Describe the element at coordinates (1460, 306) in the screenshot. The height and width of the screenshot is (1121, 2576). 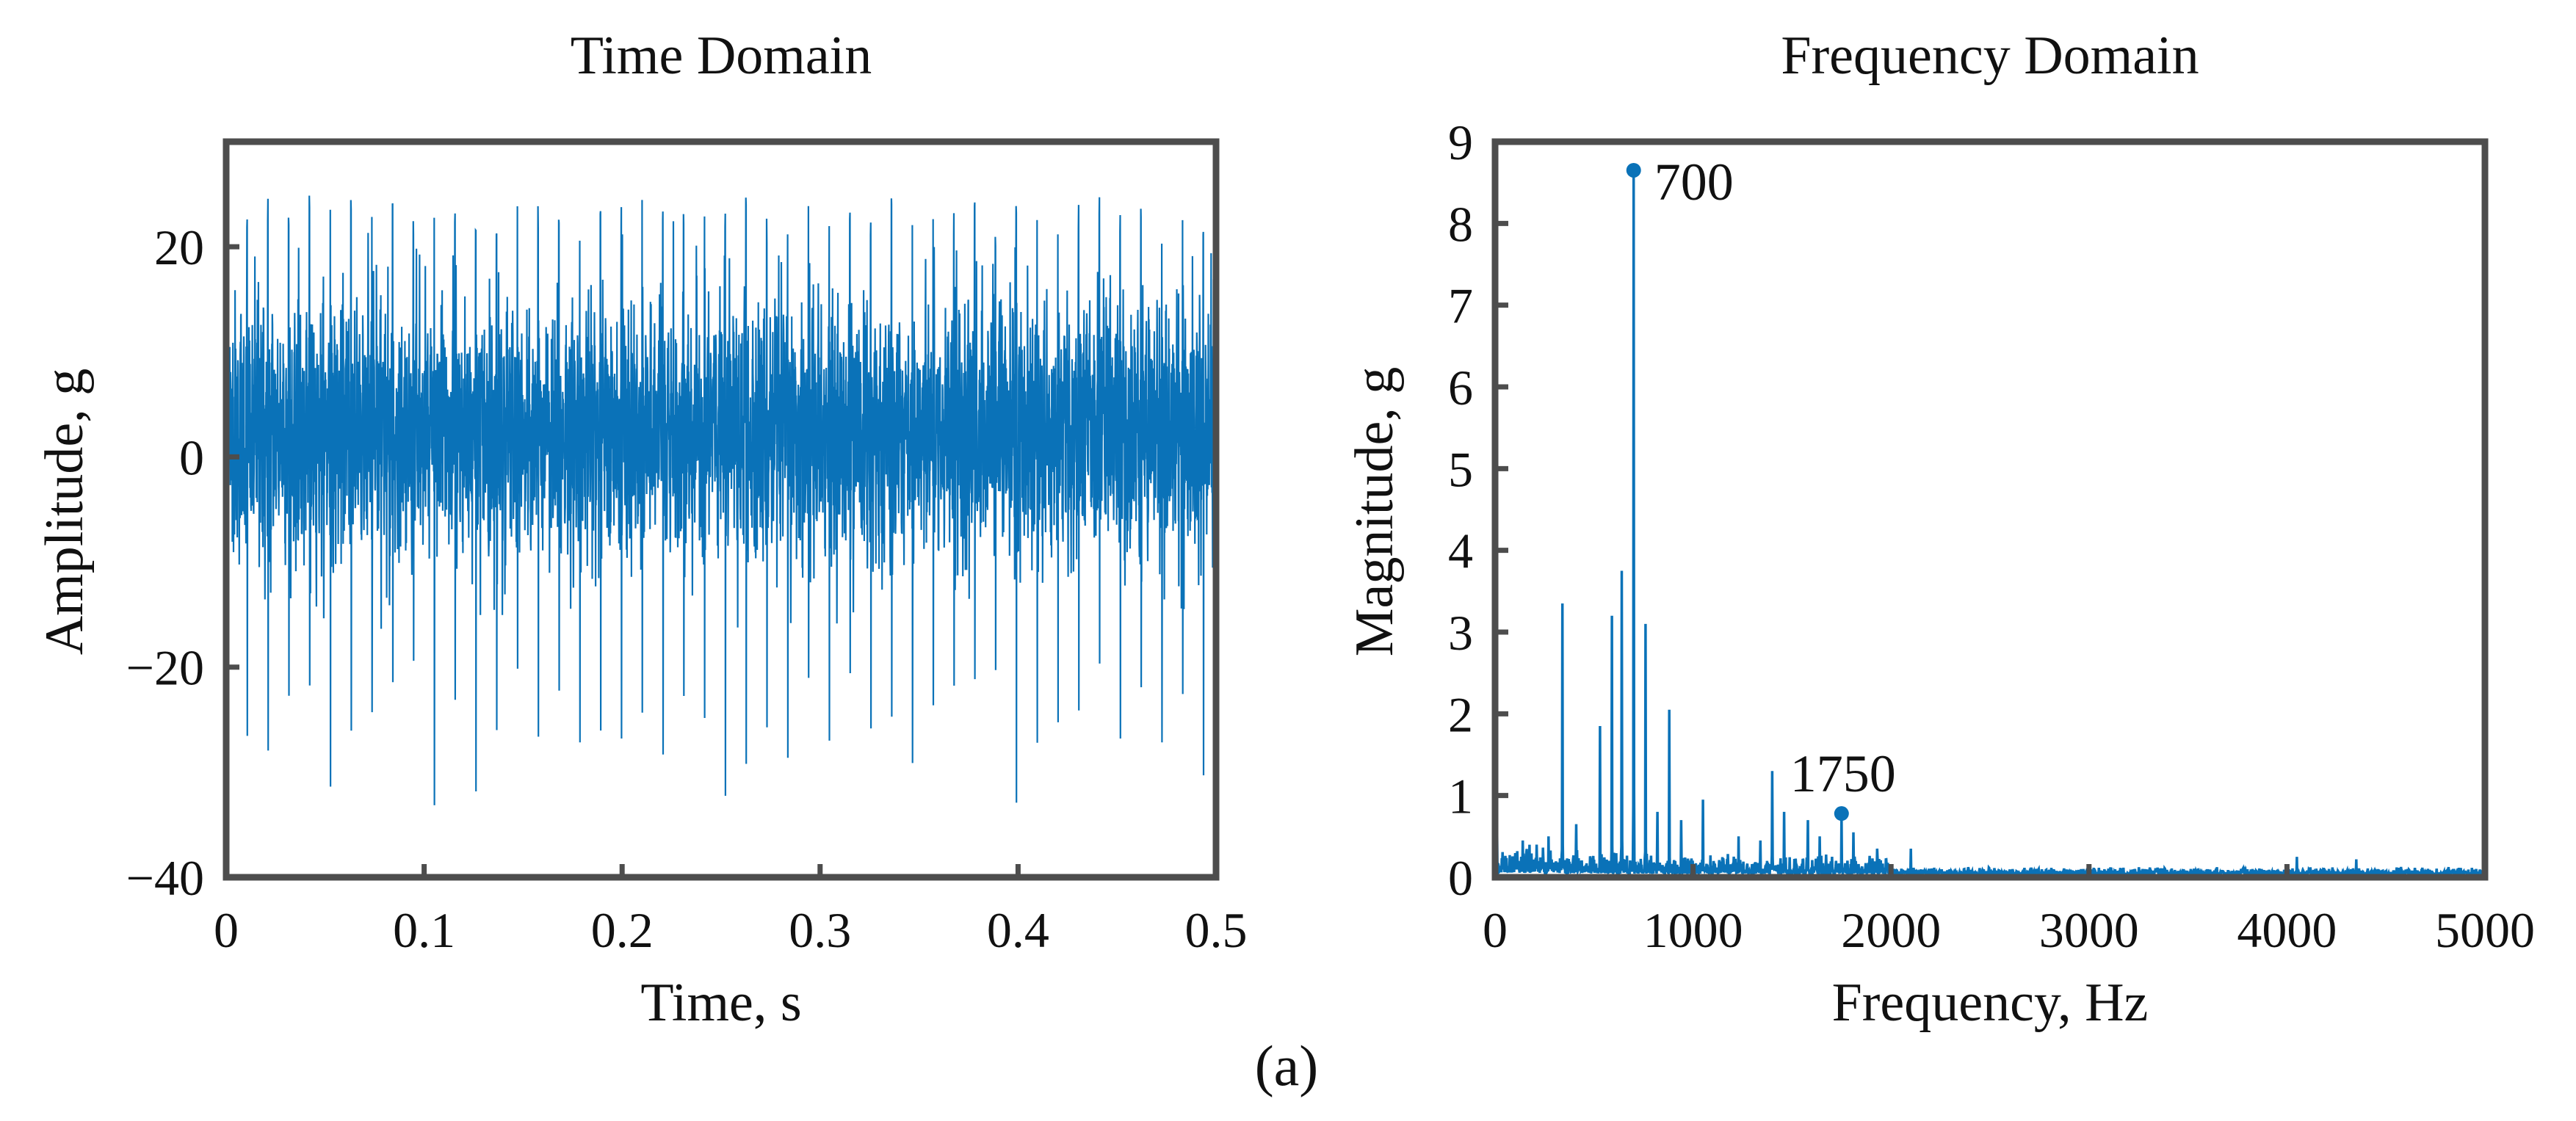
I see `frequency-y-tick-label: 7` at that location.